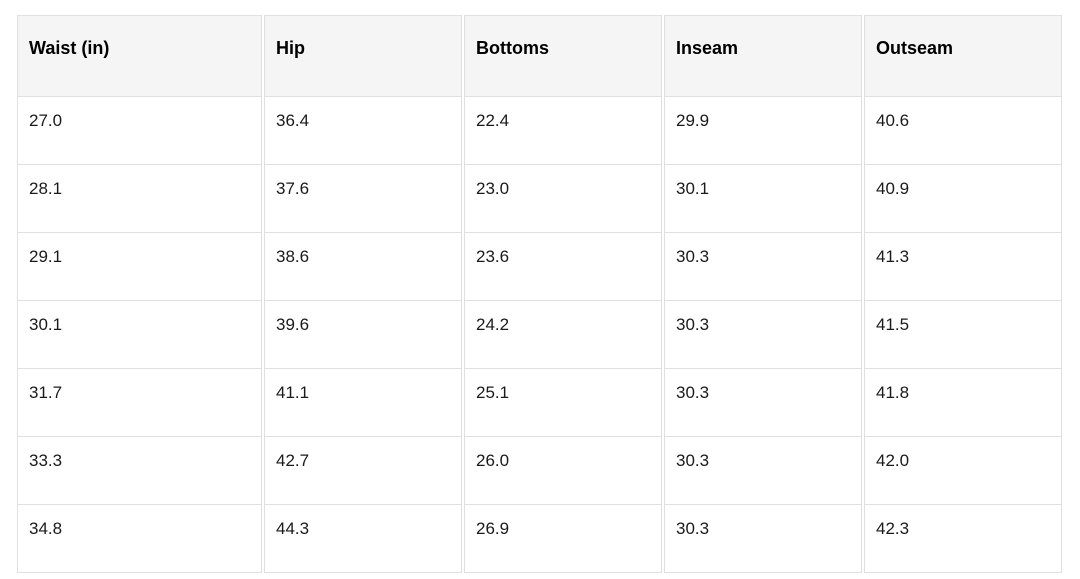 The image size is (1080, 579). Describe the element at coordinates (363, 403) in the screenshot. I see `table-cell: 41.1` at that location.